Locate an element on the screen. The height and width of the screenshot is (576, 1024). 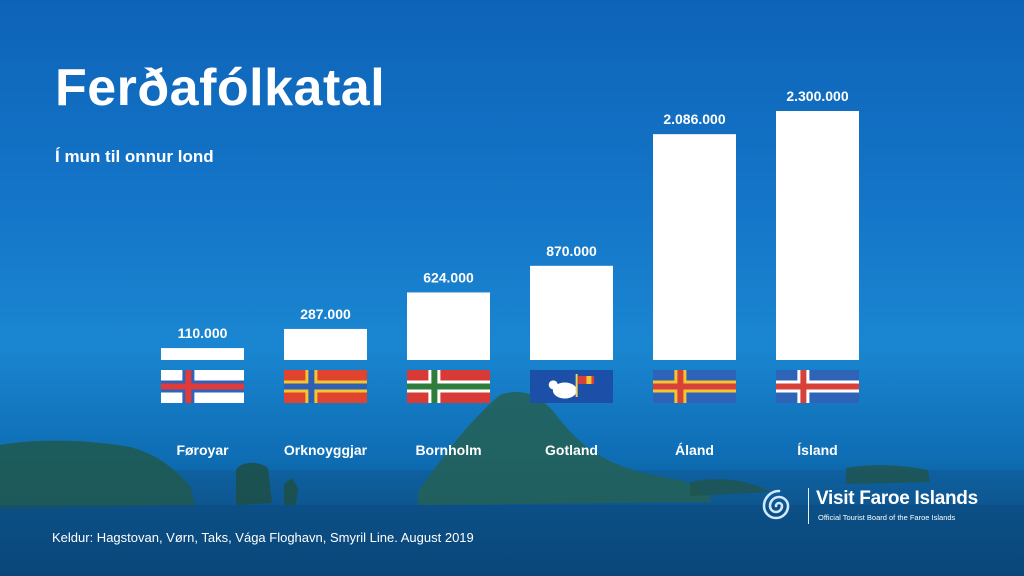
gotland-flag-icon is located at coordinates (571, 386).